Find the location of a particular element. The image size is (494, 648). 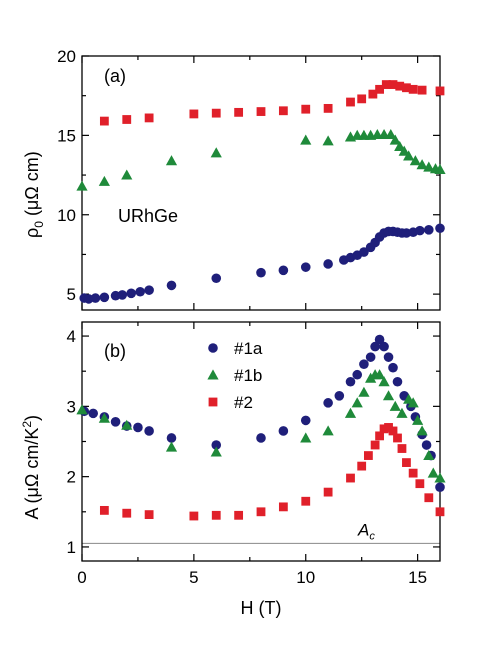

ac-label-sub: c is located at coordinates (372, 536).